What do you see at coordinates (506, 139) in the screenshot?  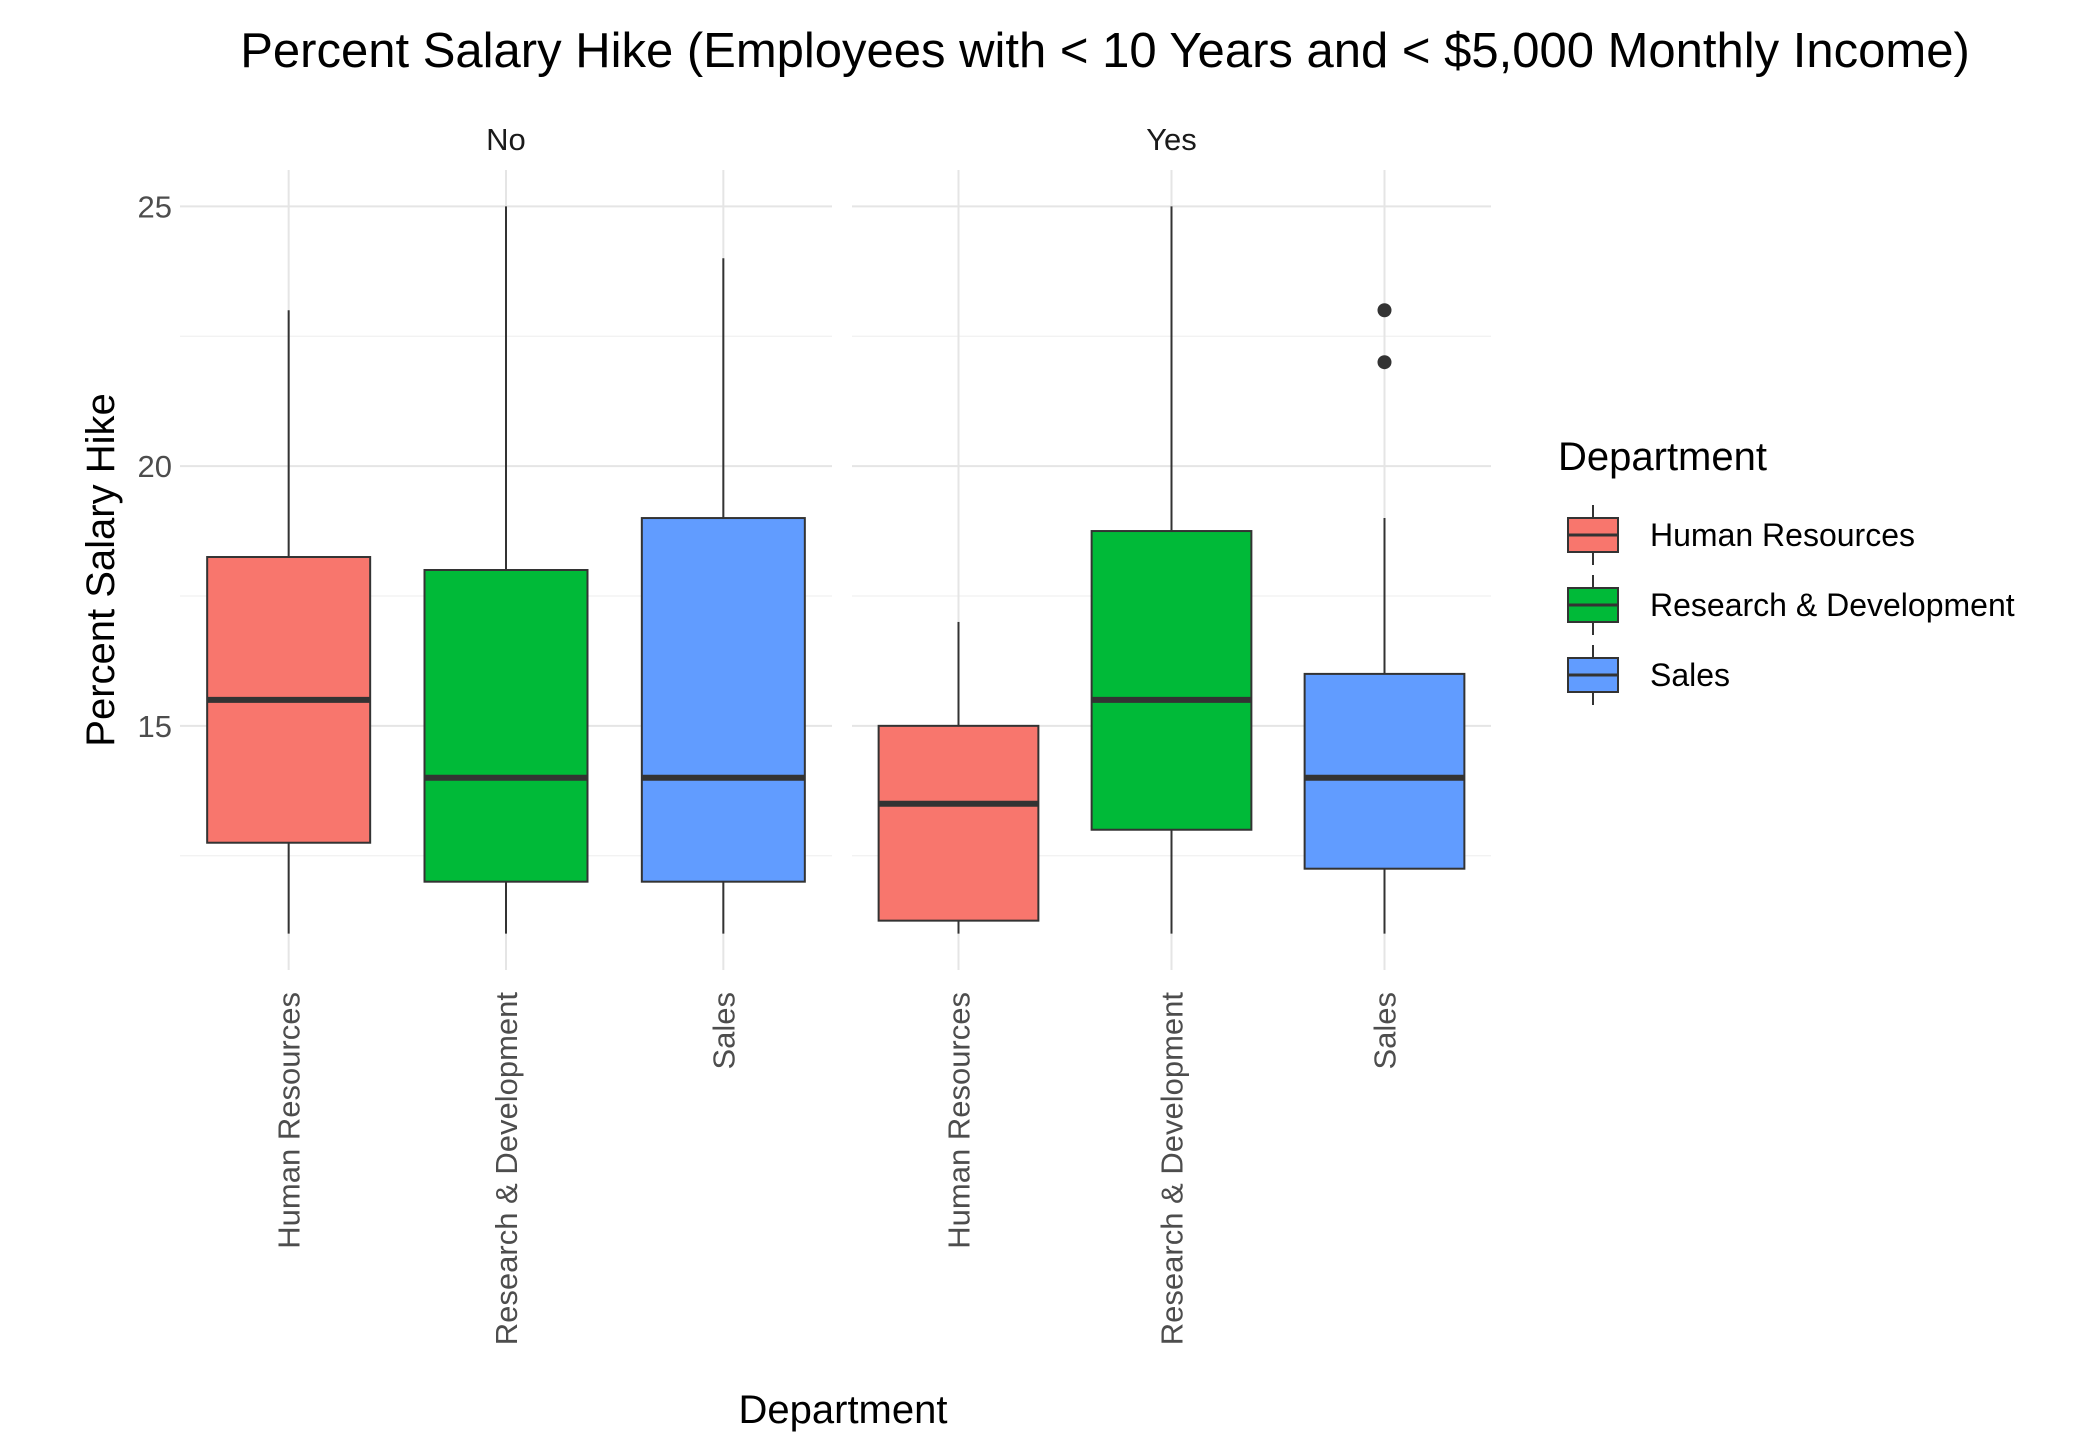 I see `facet-label: No` at bounding box center [506, 139].